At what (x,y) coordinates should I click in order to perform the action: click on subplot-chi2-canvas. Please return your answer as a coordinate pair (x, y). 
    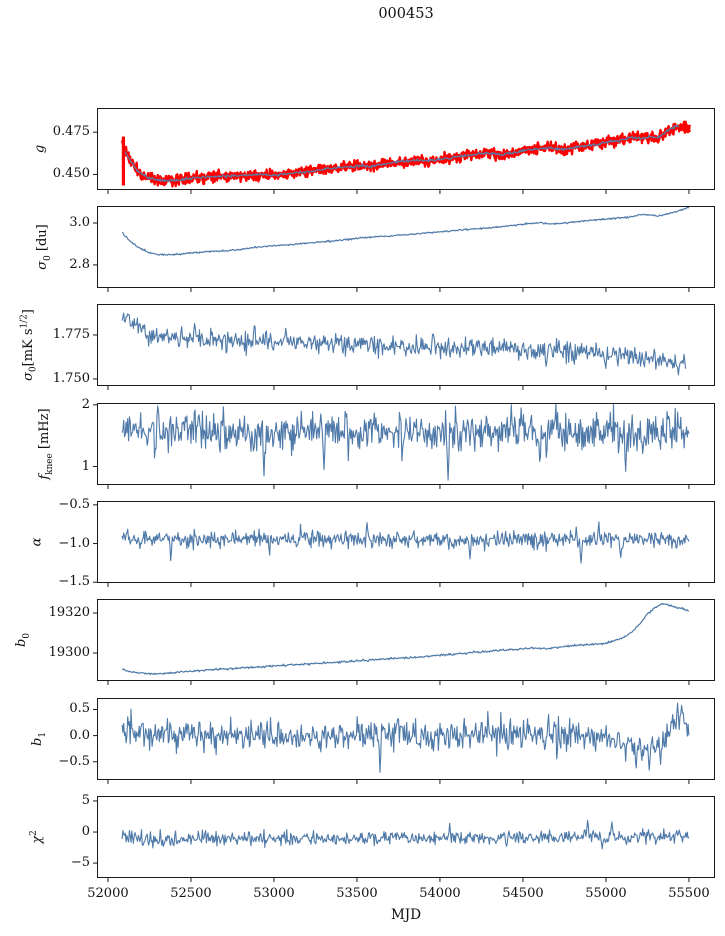
    Looking at the image, I should click on (404, 839).